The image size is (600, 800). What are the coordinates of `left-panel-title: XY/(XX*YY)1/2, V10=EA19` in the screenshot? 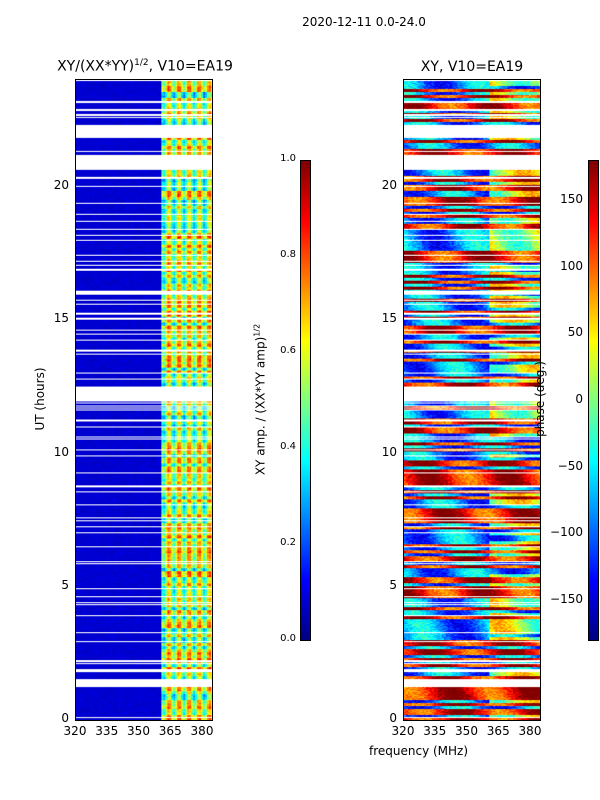 It's located at (145, 66).